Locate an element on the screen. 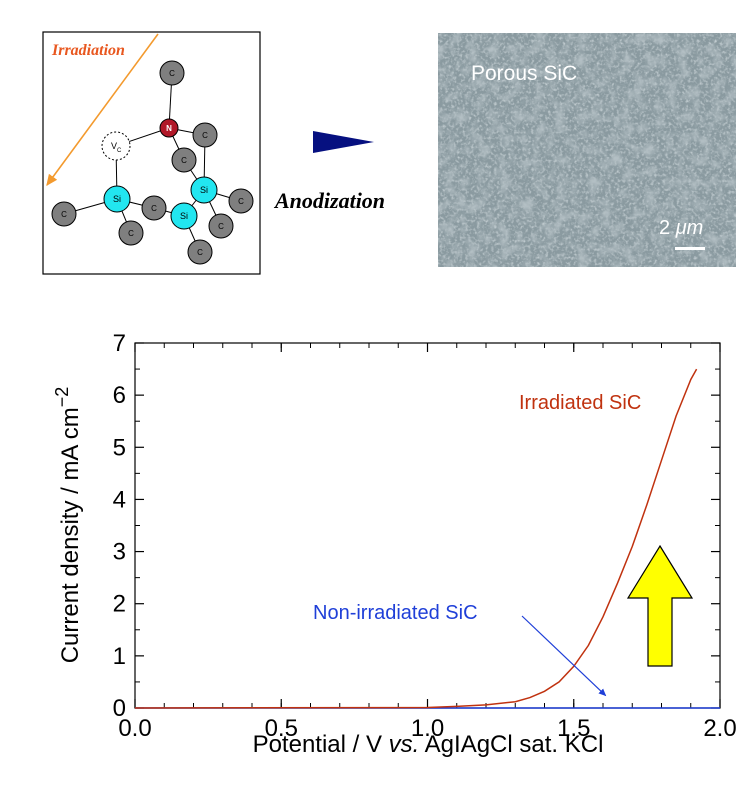  annotation-non-irradiated: Non-irradiated SiC is located at coordinates (395, 613).